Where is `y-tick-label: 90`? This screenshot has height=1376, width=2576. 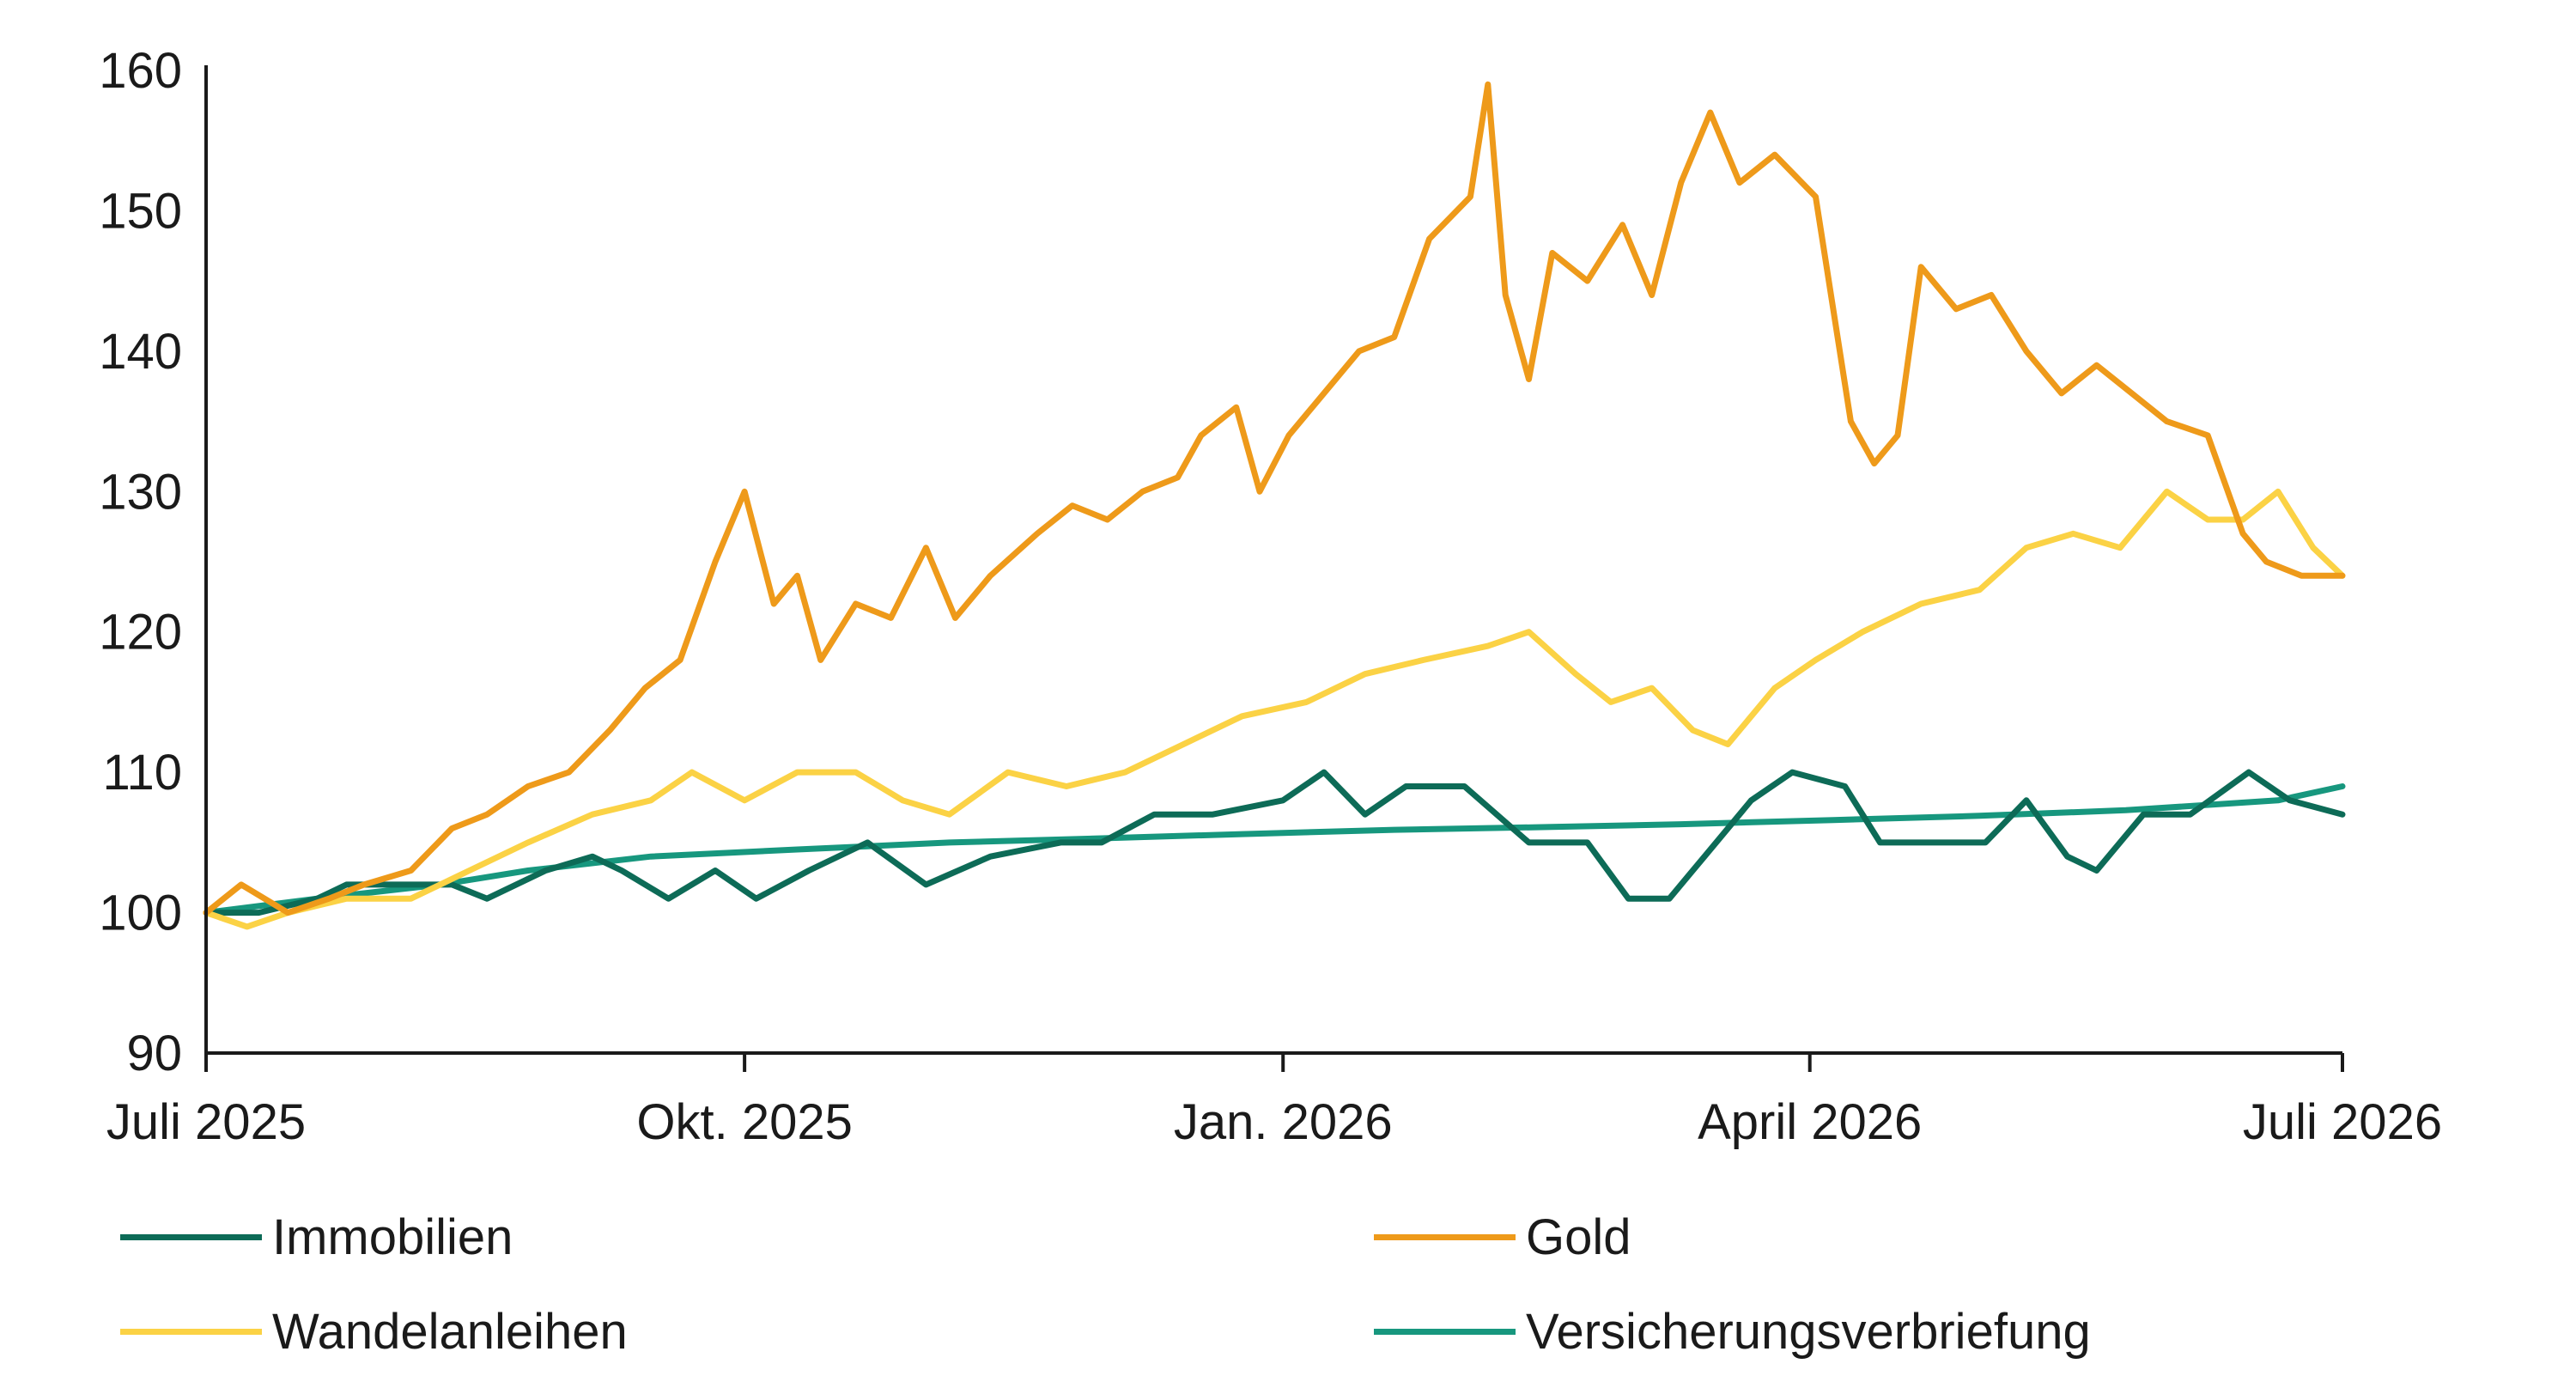 y-tick-label: 90 is located at coordinates (154, 1053).